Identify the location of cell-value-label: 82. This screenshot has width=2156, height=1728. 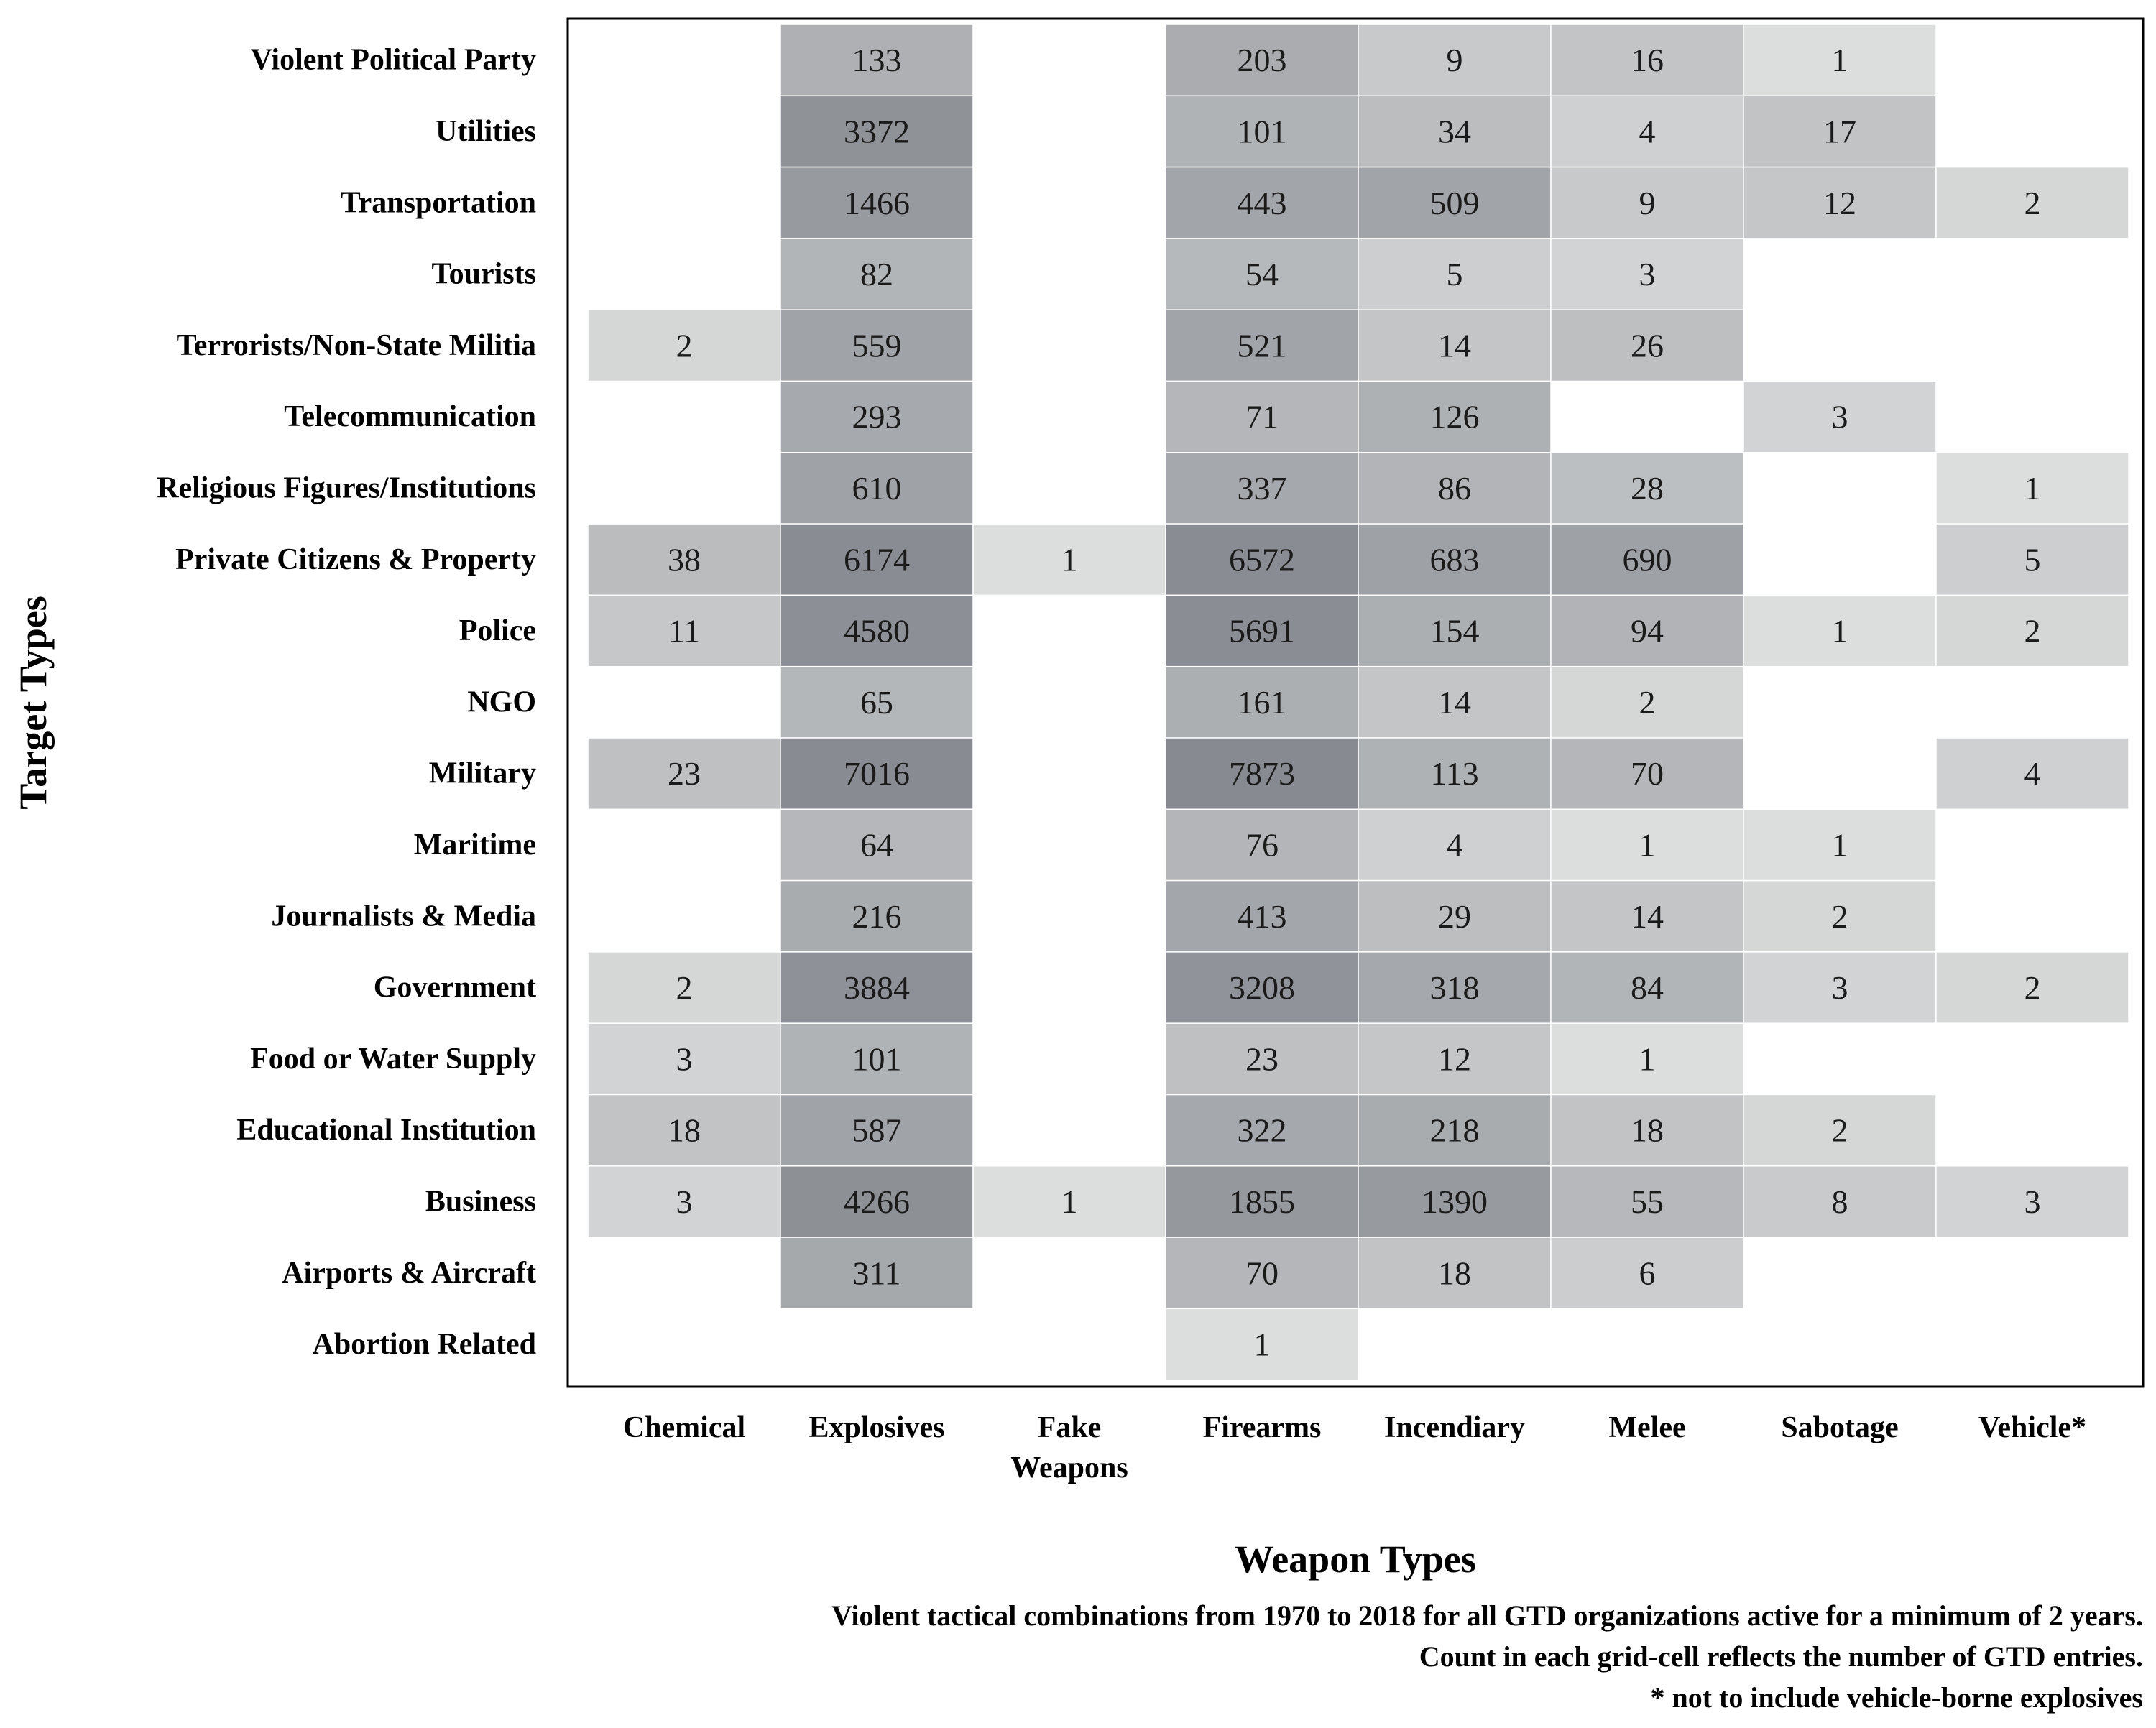
(877, 274).